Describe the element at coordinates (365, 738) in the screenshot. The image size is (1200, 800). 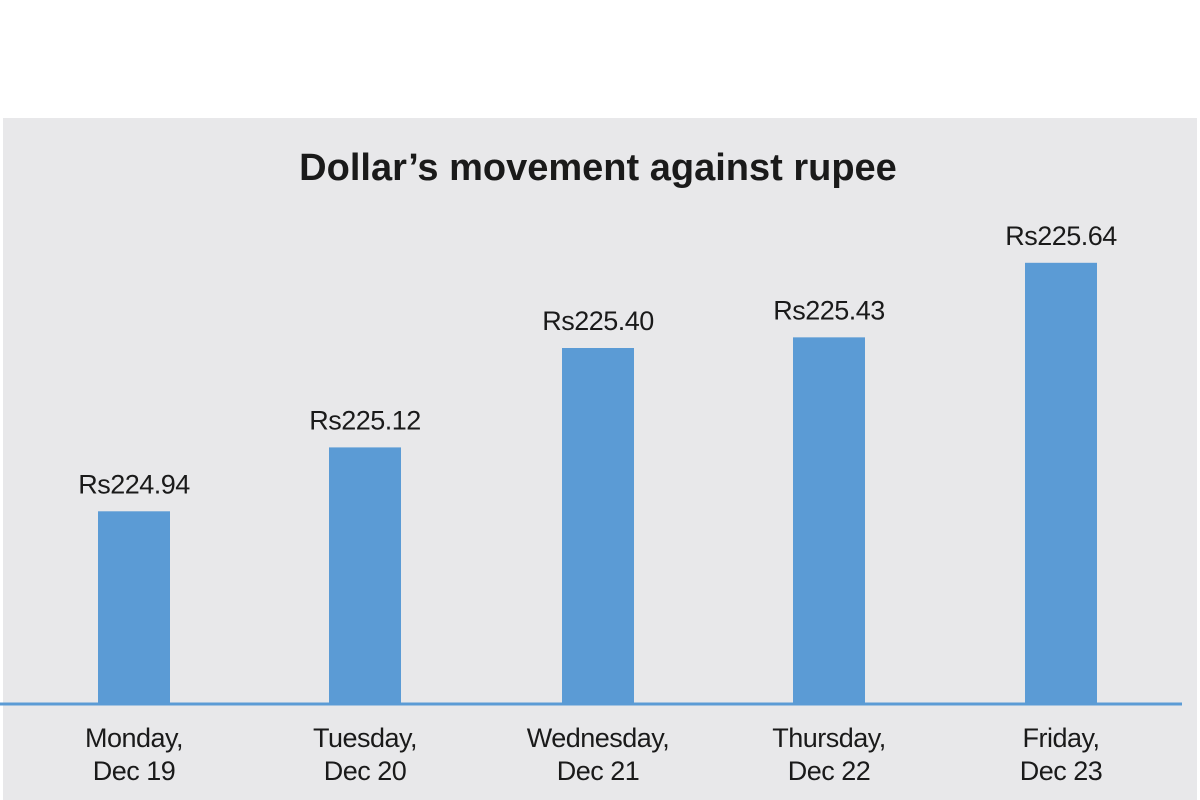
I see `x-tick-label-line: Tuesday,` at that location.